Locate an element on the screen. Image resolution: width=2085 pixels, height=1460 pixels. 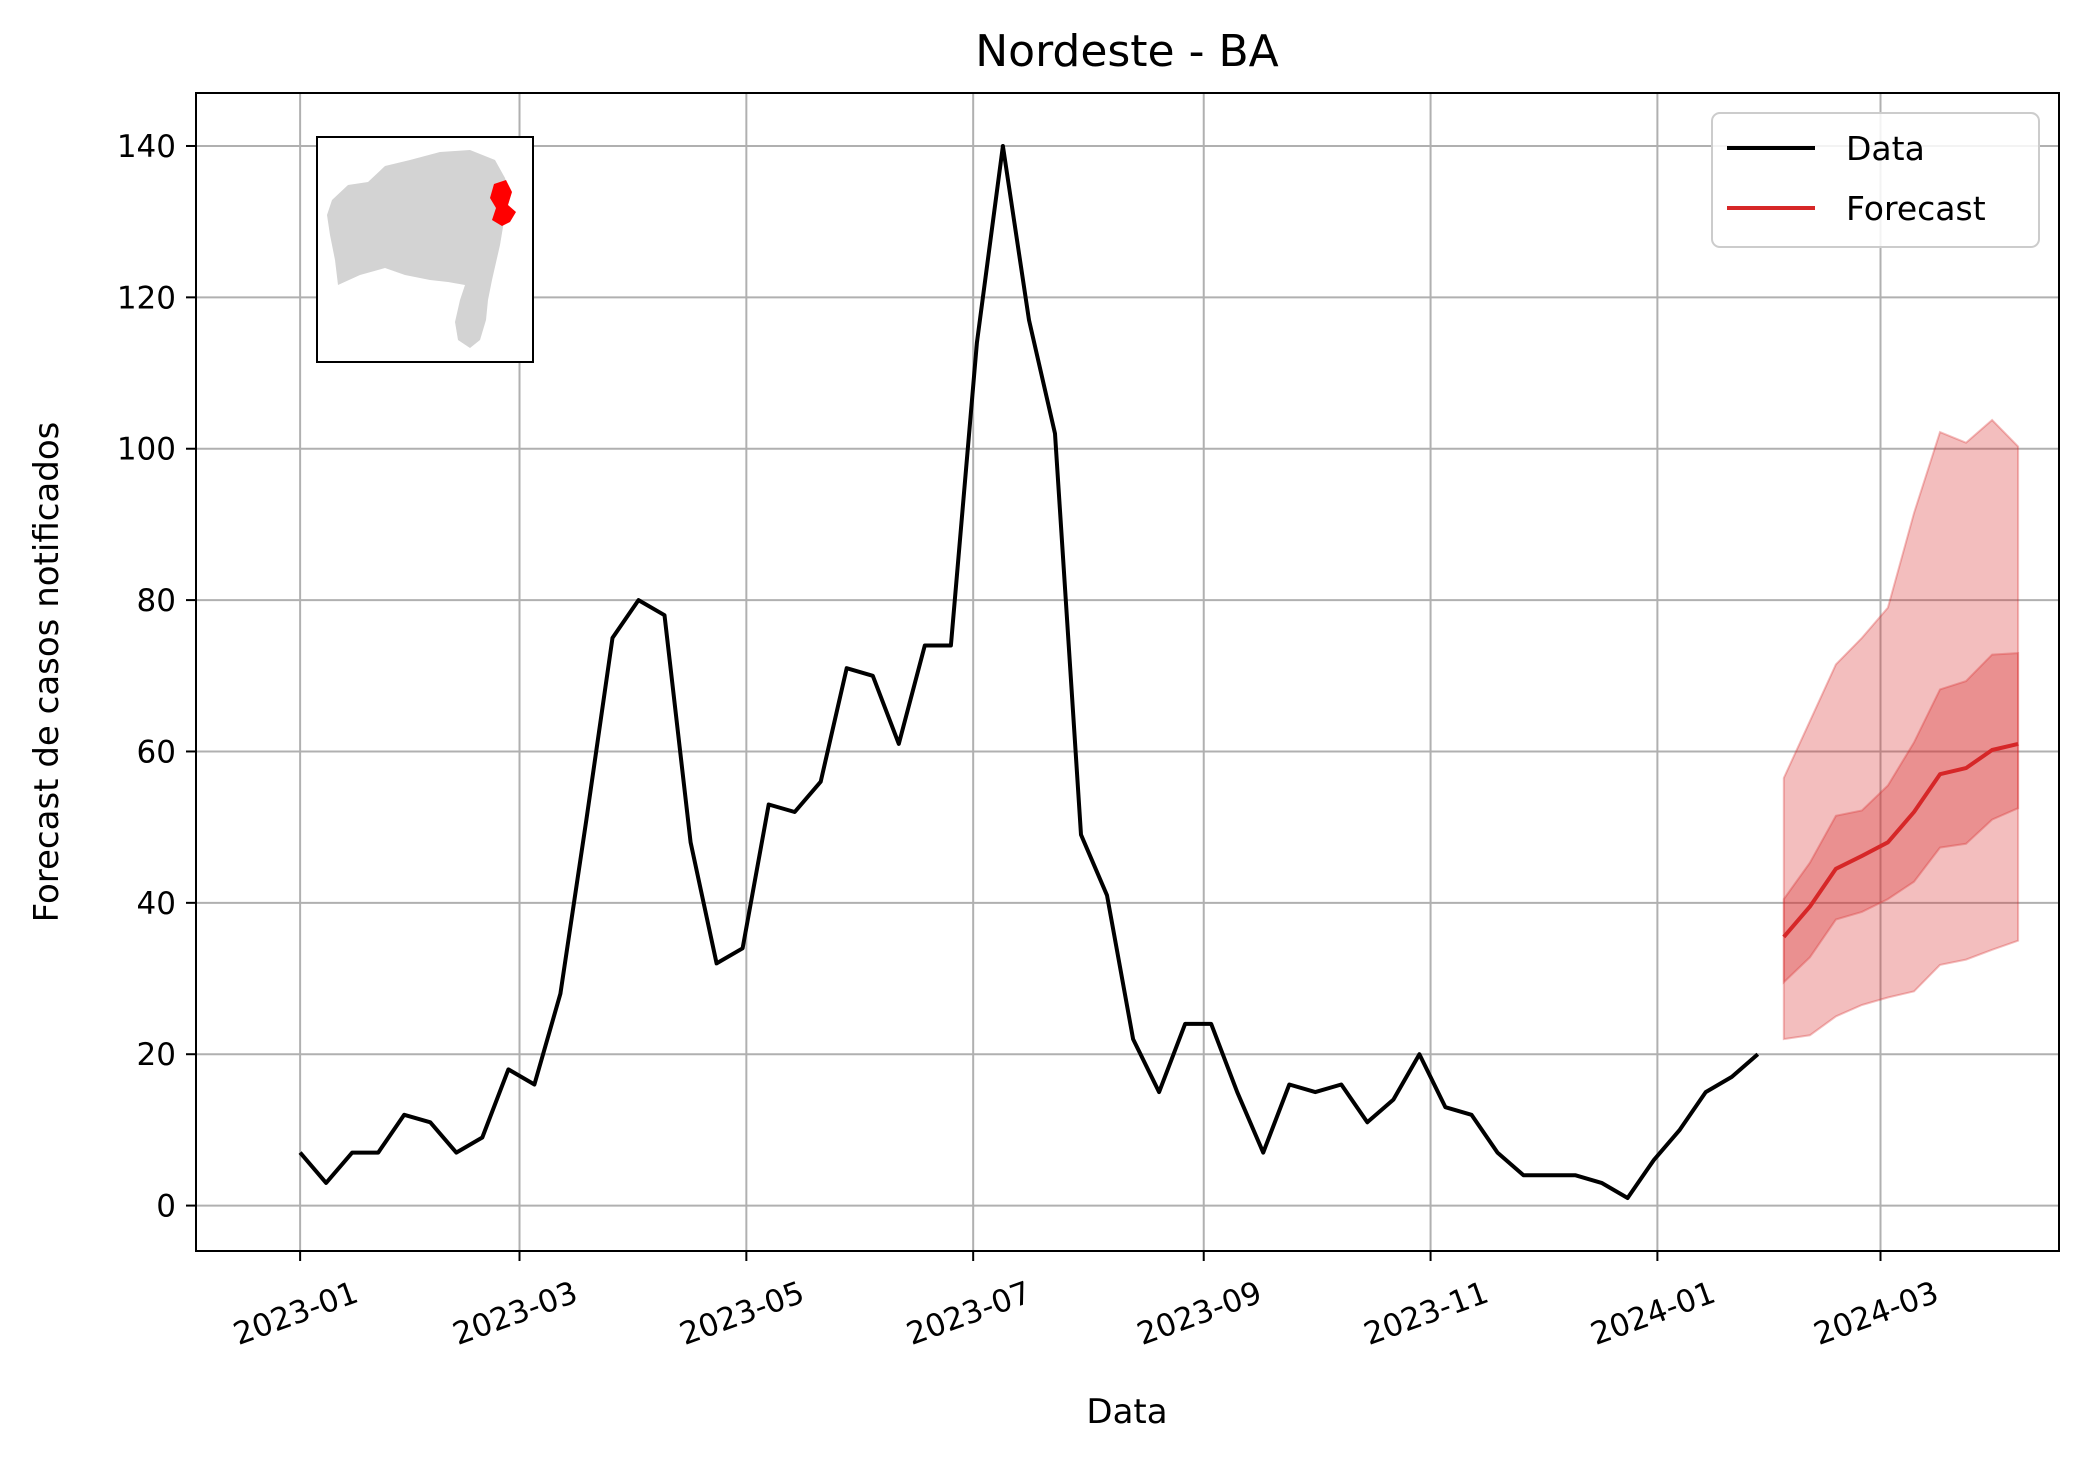
legend: Data Forecast is located at coordinates (1875, 180).